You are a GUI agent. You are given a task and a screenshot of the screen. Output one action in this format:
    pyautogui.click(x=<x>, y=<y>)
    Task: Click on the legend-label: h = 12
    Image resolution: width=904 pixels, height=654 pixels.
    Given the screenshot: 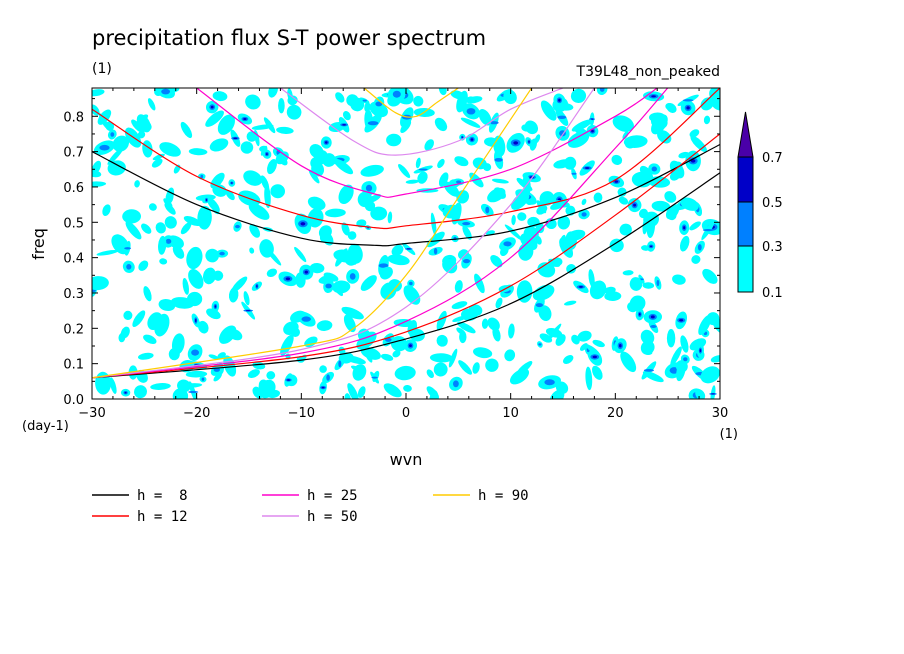 What is the action you would take?
    pyautogui.click(x=162, y=517)
    